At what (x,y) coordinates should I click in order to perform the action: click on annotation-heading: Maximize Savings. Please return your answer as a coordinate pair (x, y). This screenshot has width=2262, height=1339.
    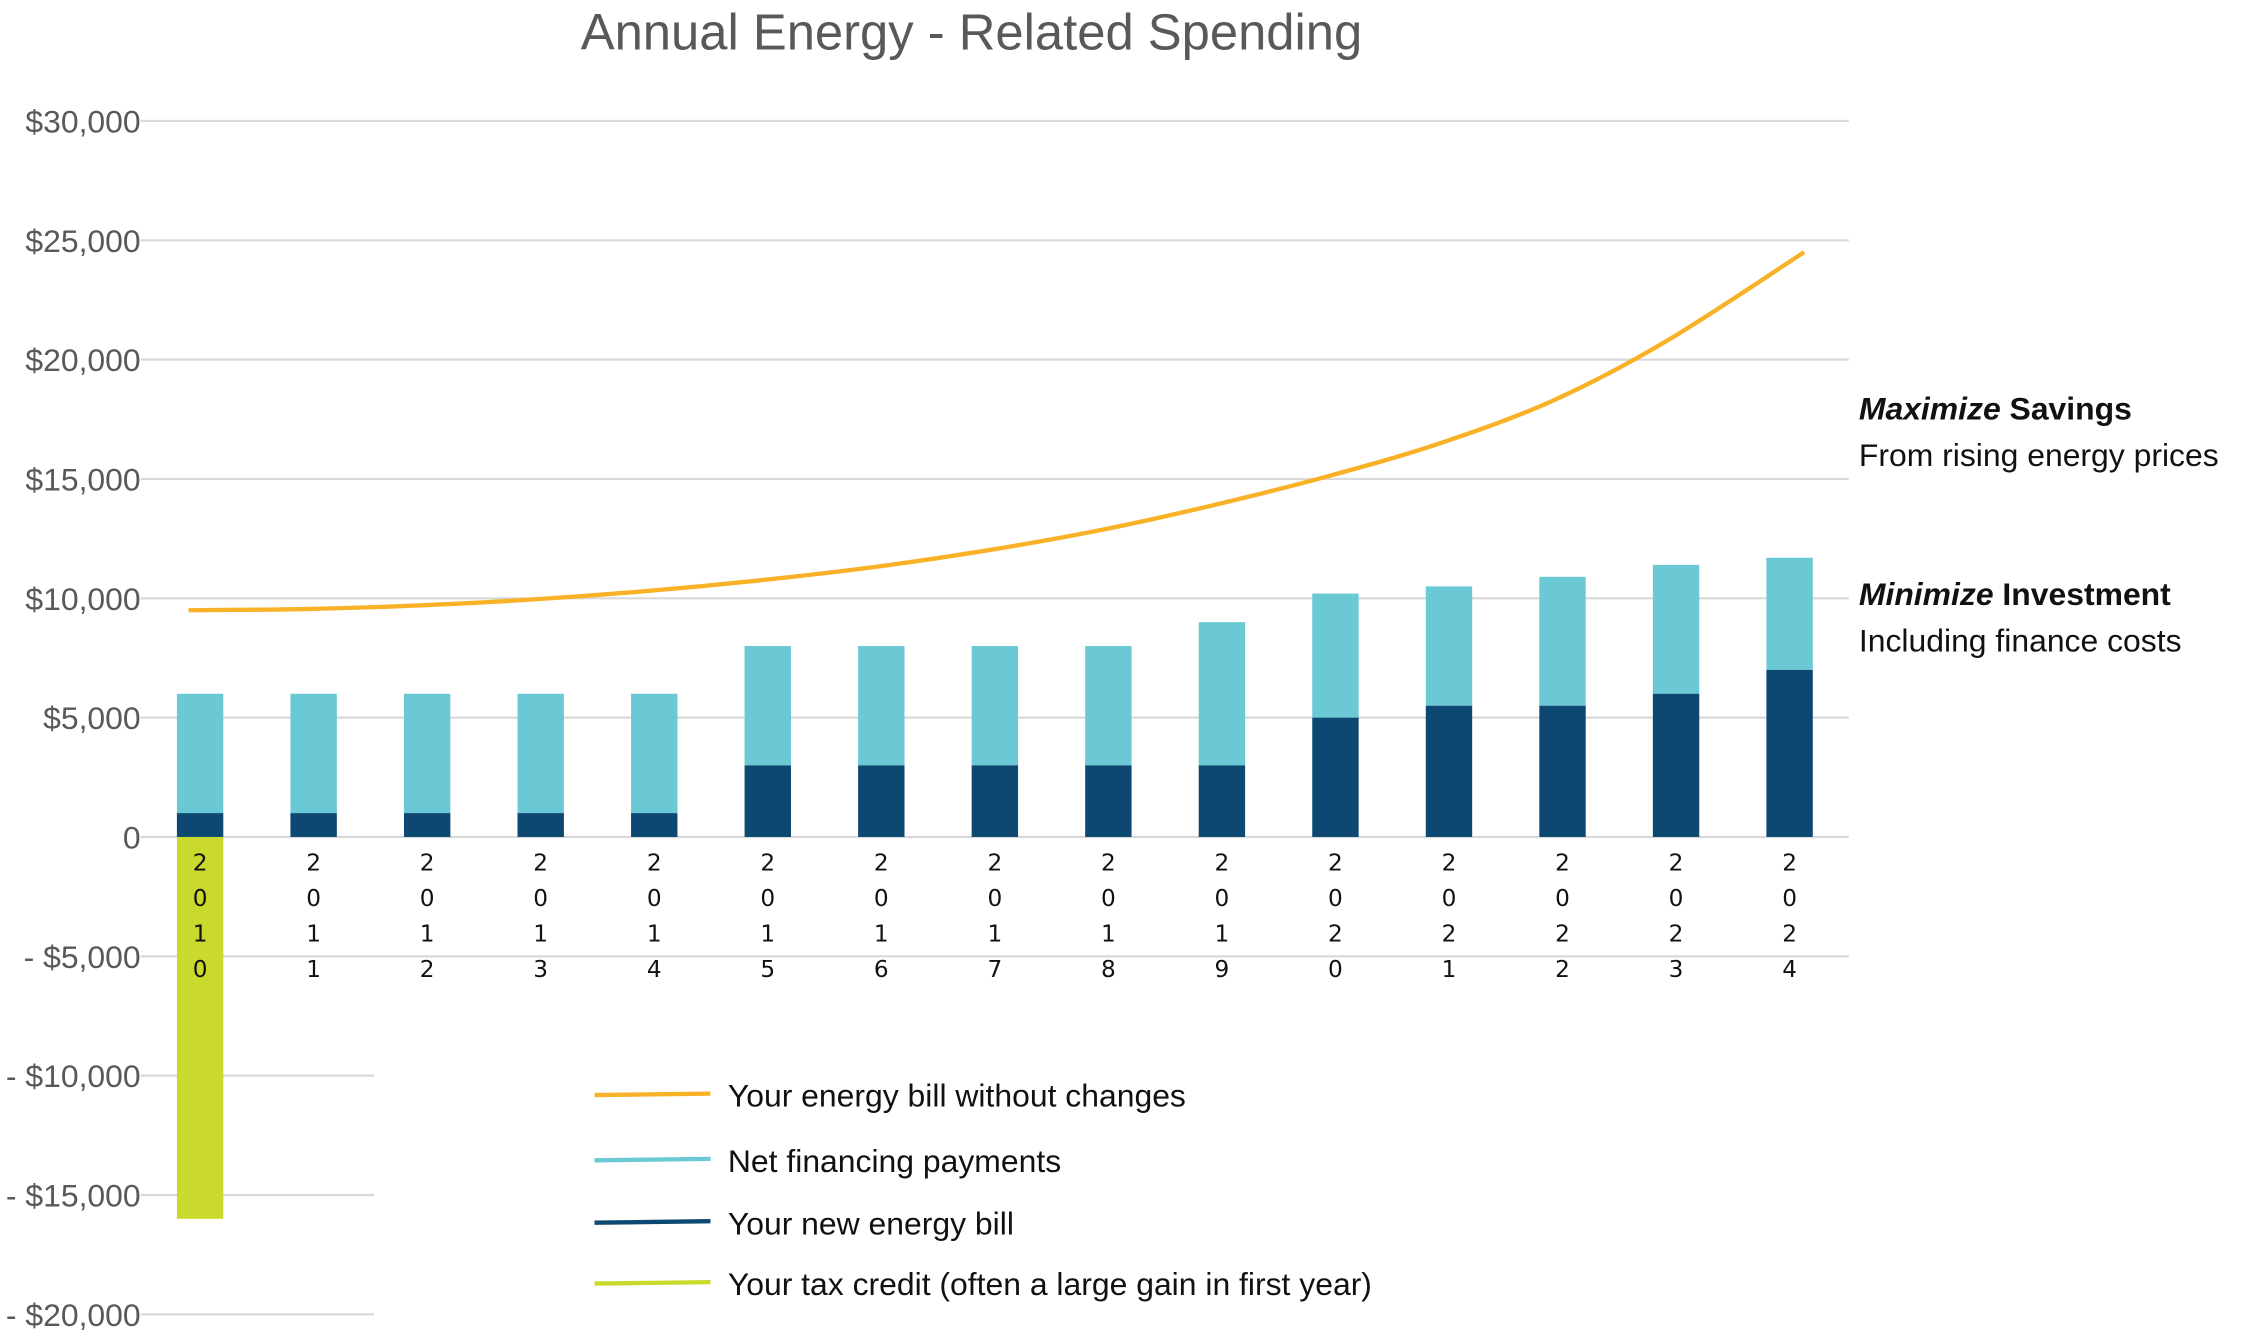
    Looking at the image, I should click on (1995, 408).